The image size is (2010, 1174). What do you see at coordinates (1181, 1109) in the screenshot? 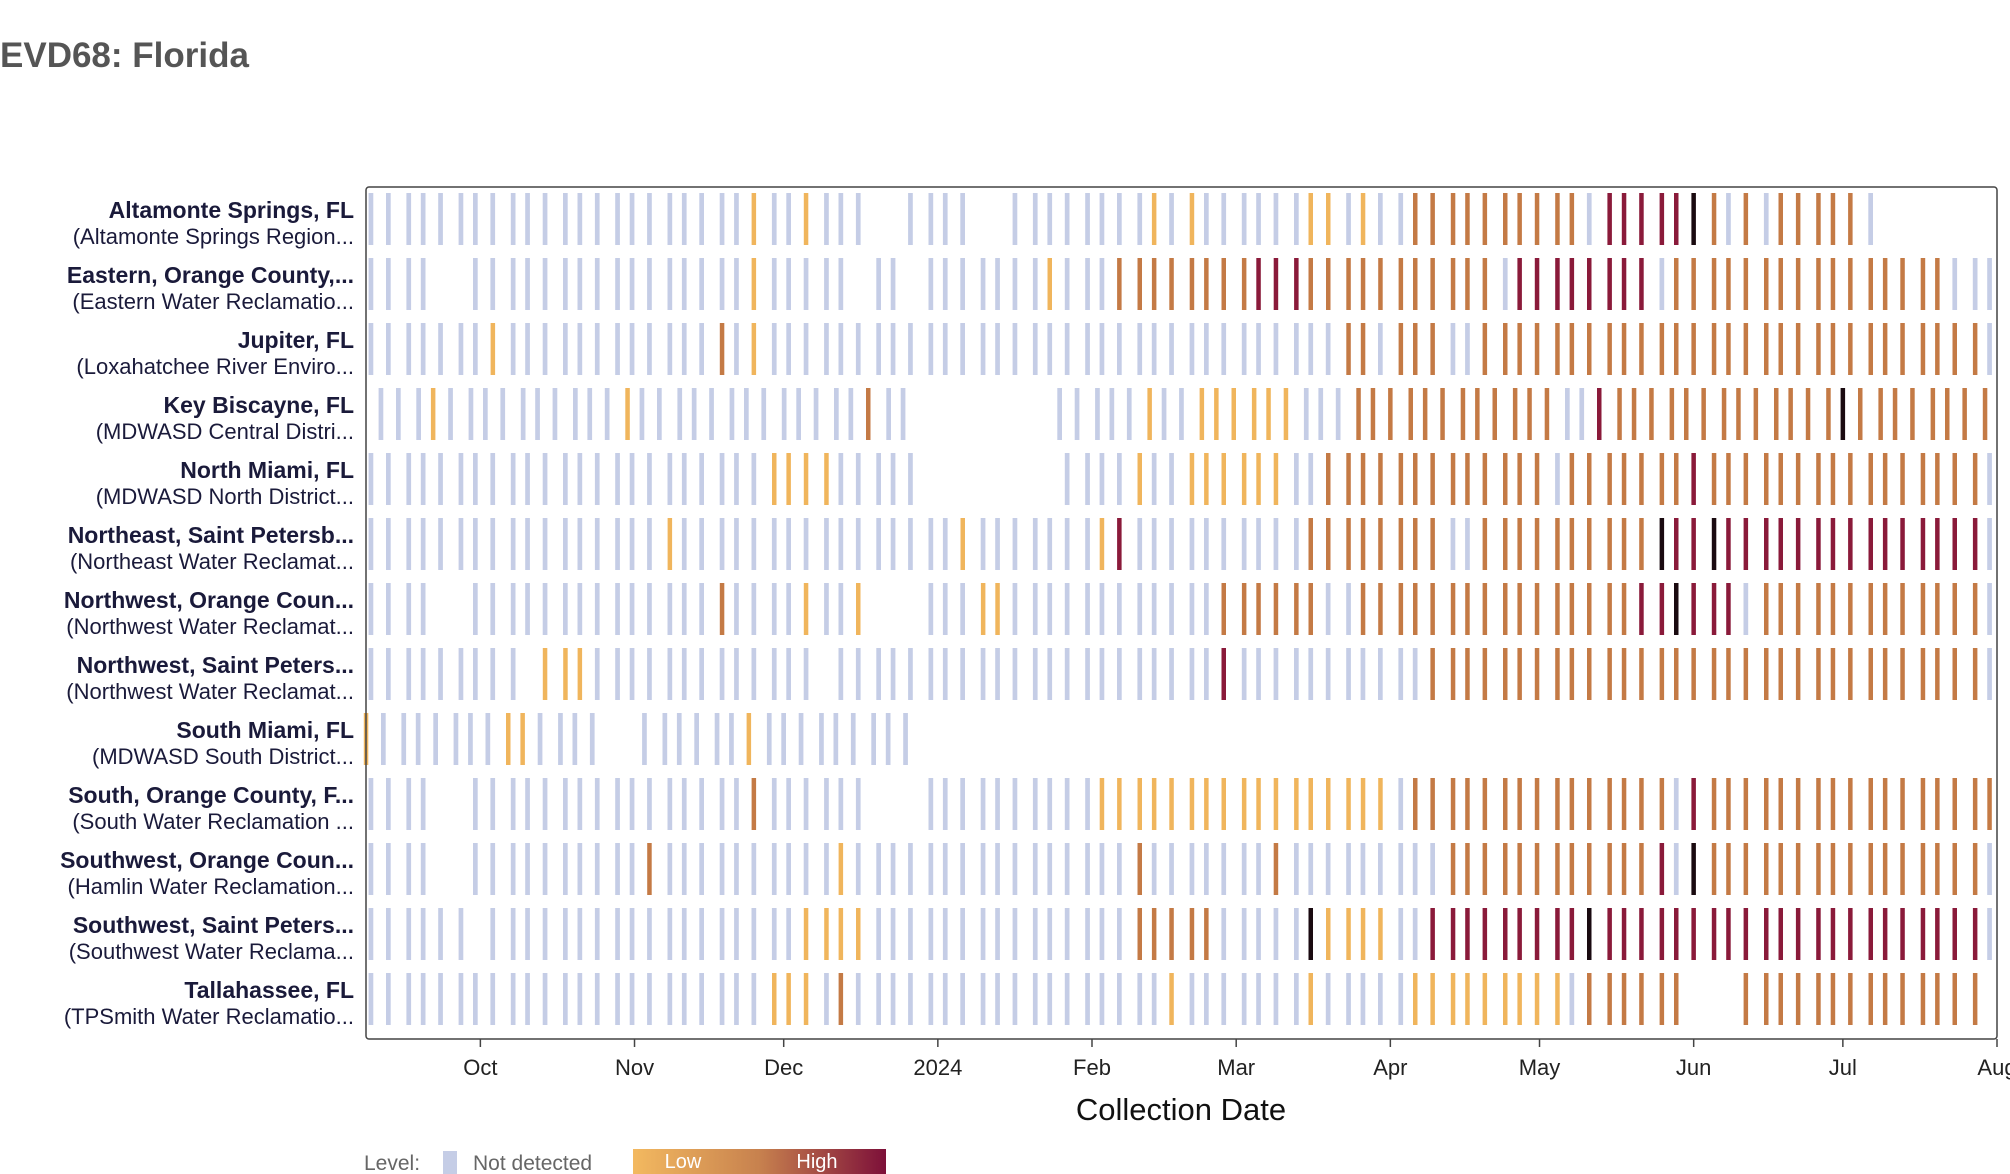
I see `x-axis-title: Collection Date` at bounding box center [1181, 1109].